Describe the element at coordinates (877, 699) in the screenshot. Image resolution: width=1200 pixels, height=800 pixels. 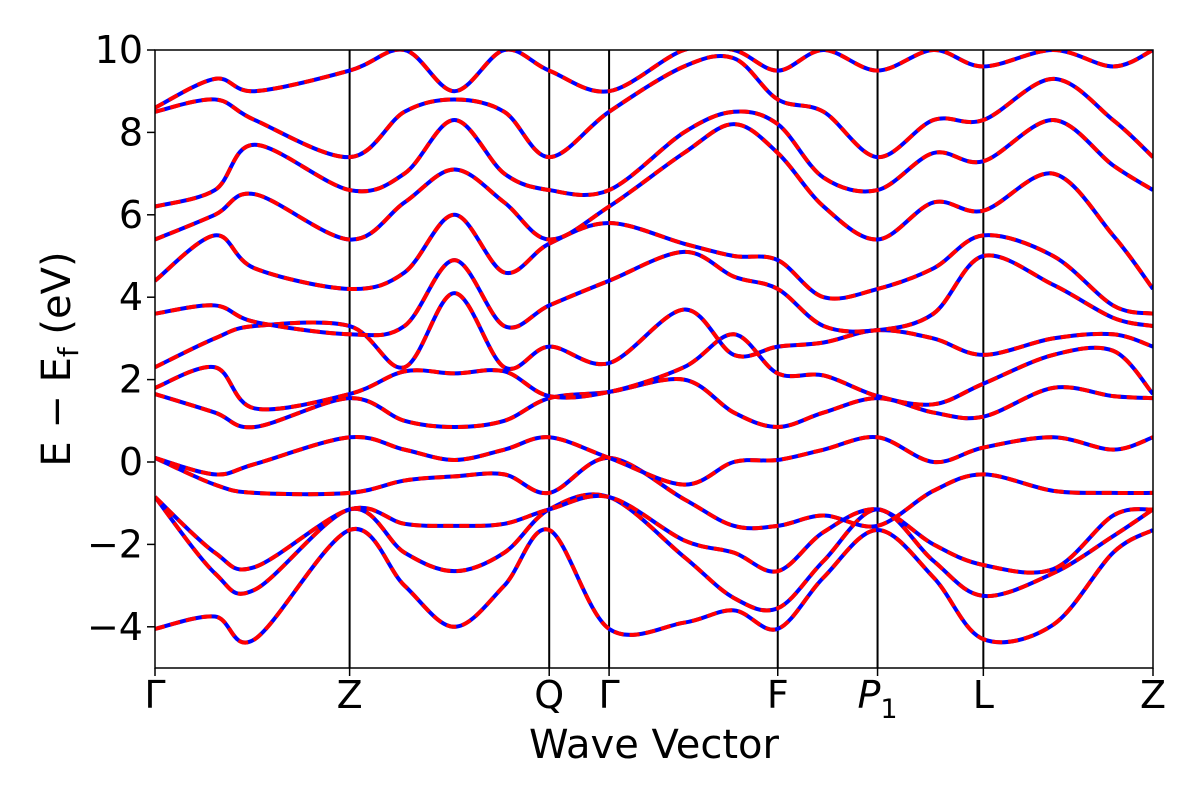
I see `x-tick-label: P1` at that location.